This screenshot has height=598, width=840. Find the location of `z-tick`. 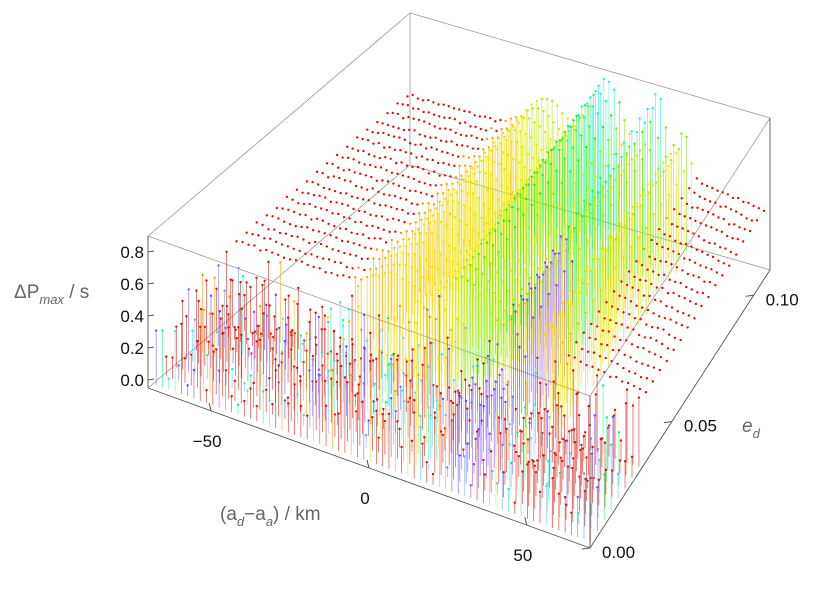

z-tick is located at coordinates (151, 315).